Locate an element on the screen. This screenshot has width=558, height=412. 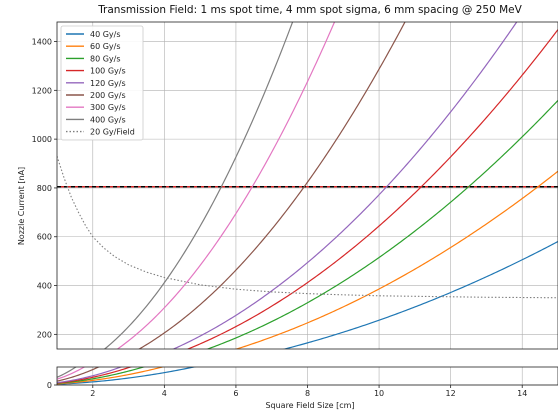
legend-label: 120 Gy/s is located at coordinates (108, 83).